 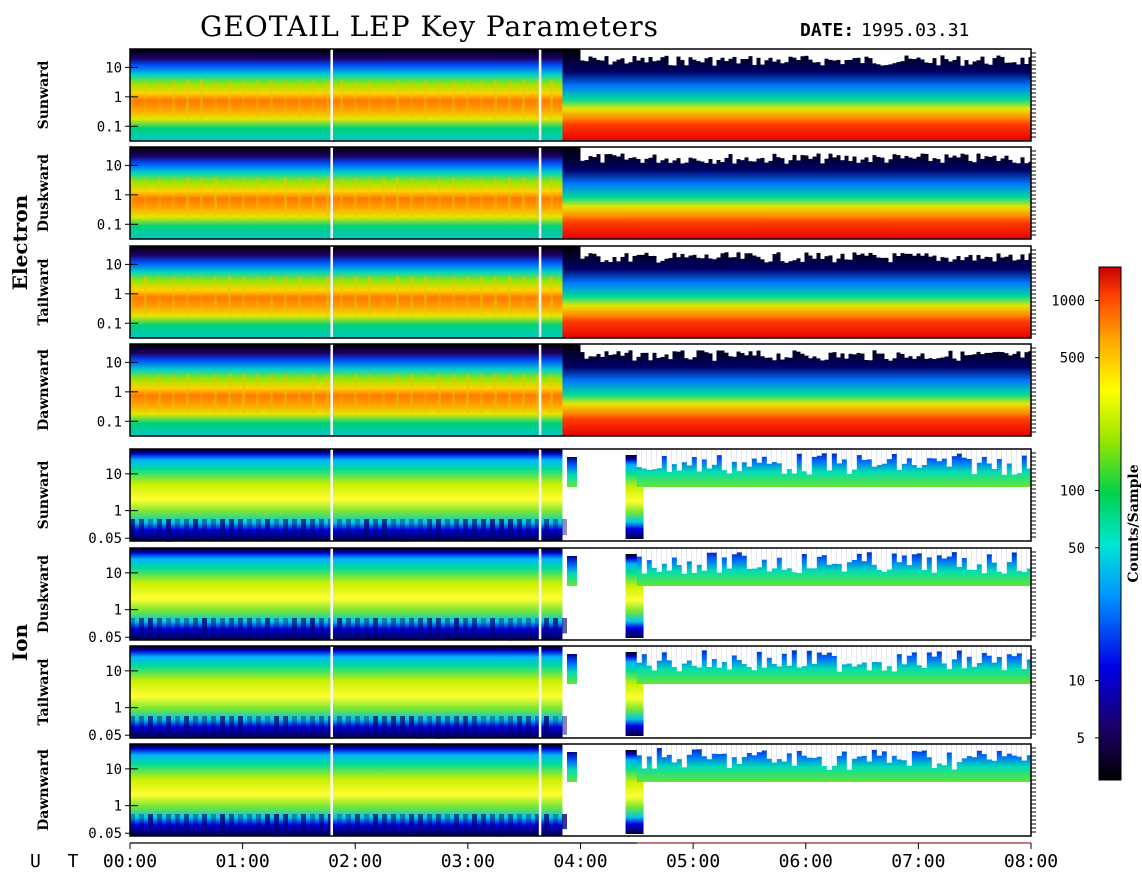 I want to click on panel-ion-sunward: 10 1 0.05, so click(x=562, y=497).